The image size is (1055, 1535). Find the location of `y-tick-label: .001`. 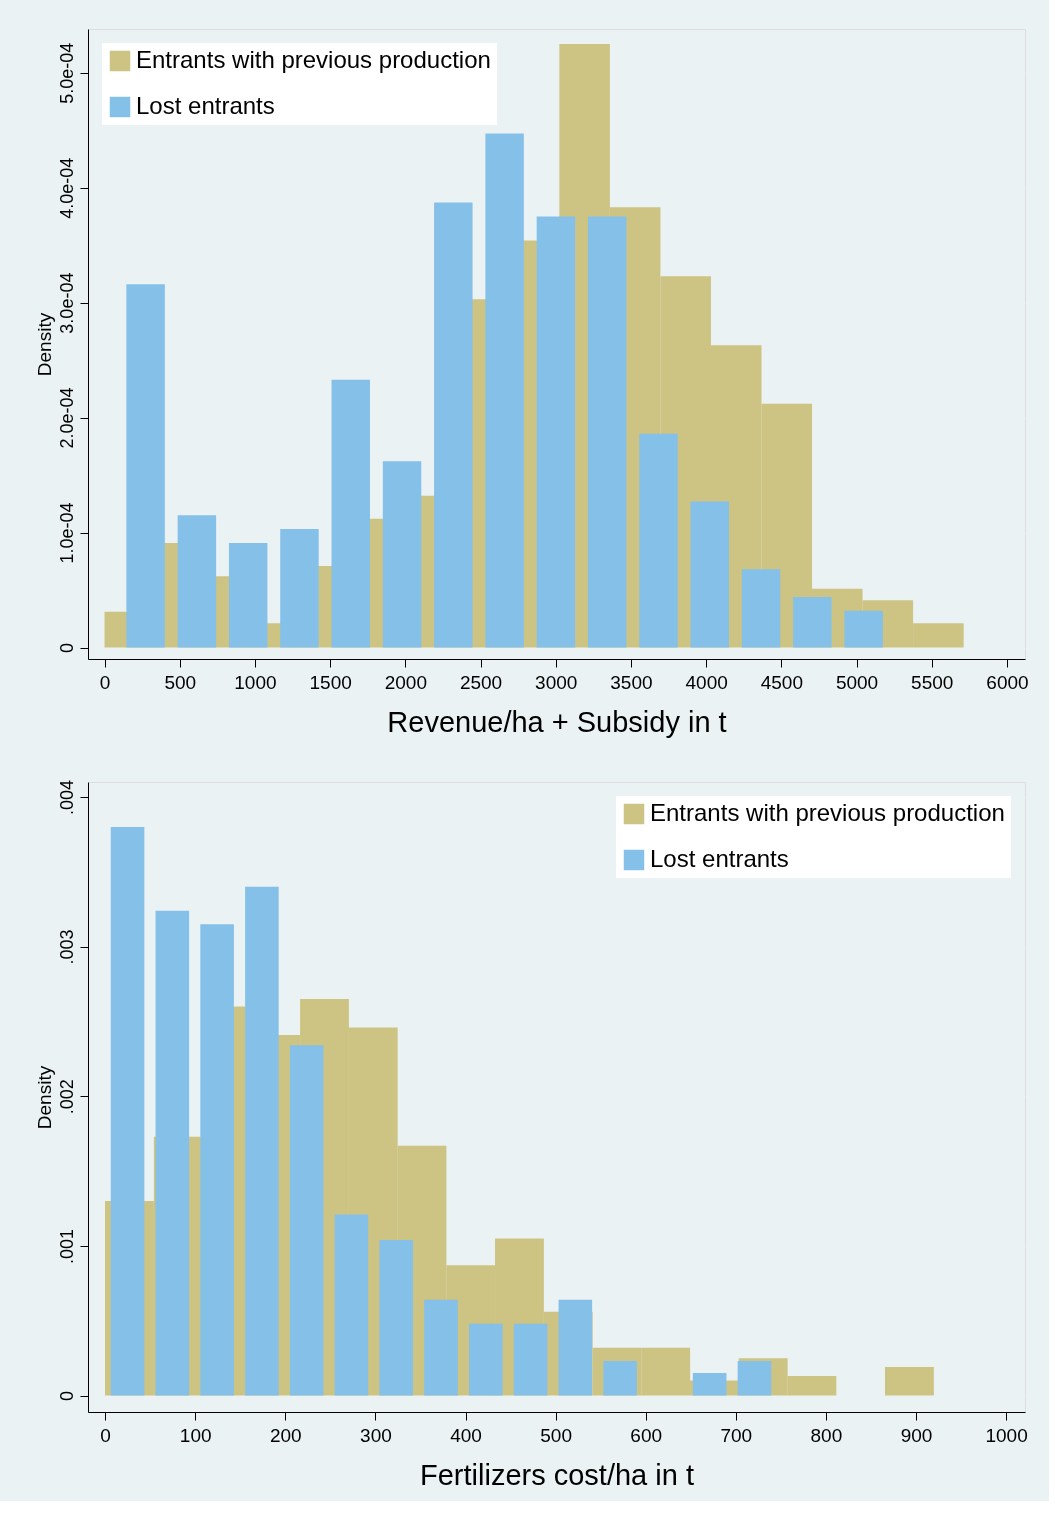

y-tick-label: .001 is located at coordinates (66, 1246).